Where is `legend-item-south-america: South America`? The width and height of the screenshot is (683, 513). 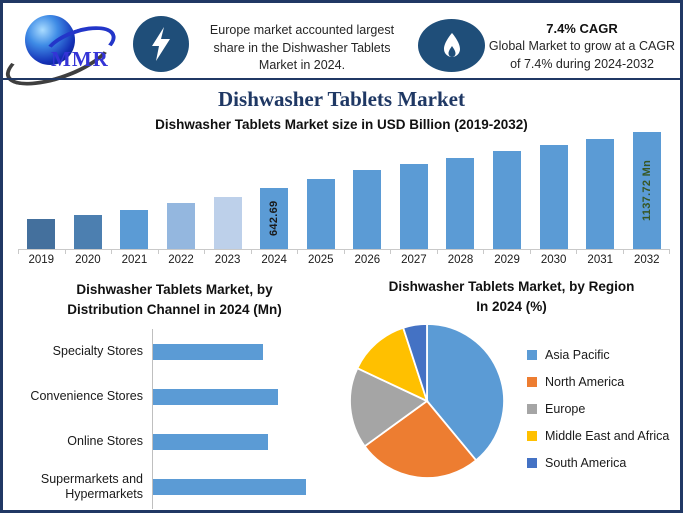
legend-item-south-america: South America is located at coordinates (598, 462).